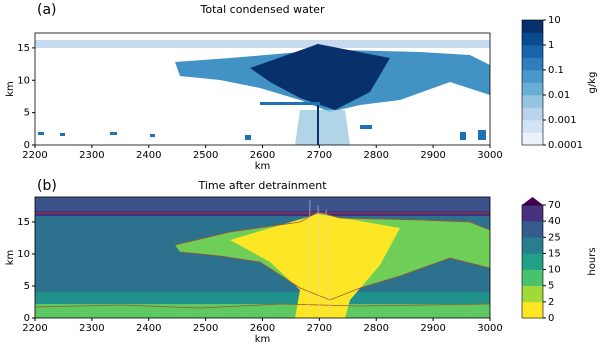  I want to click on colorbar-tick-label: 25, so click(554, 237).